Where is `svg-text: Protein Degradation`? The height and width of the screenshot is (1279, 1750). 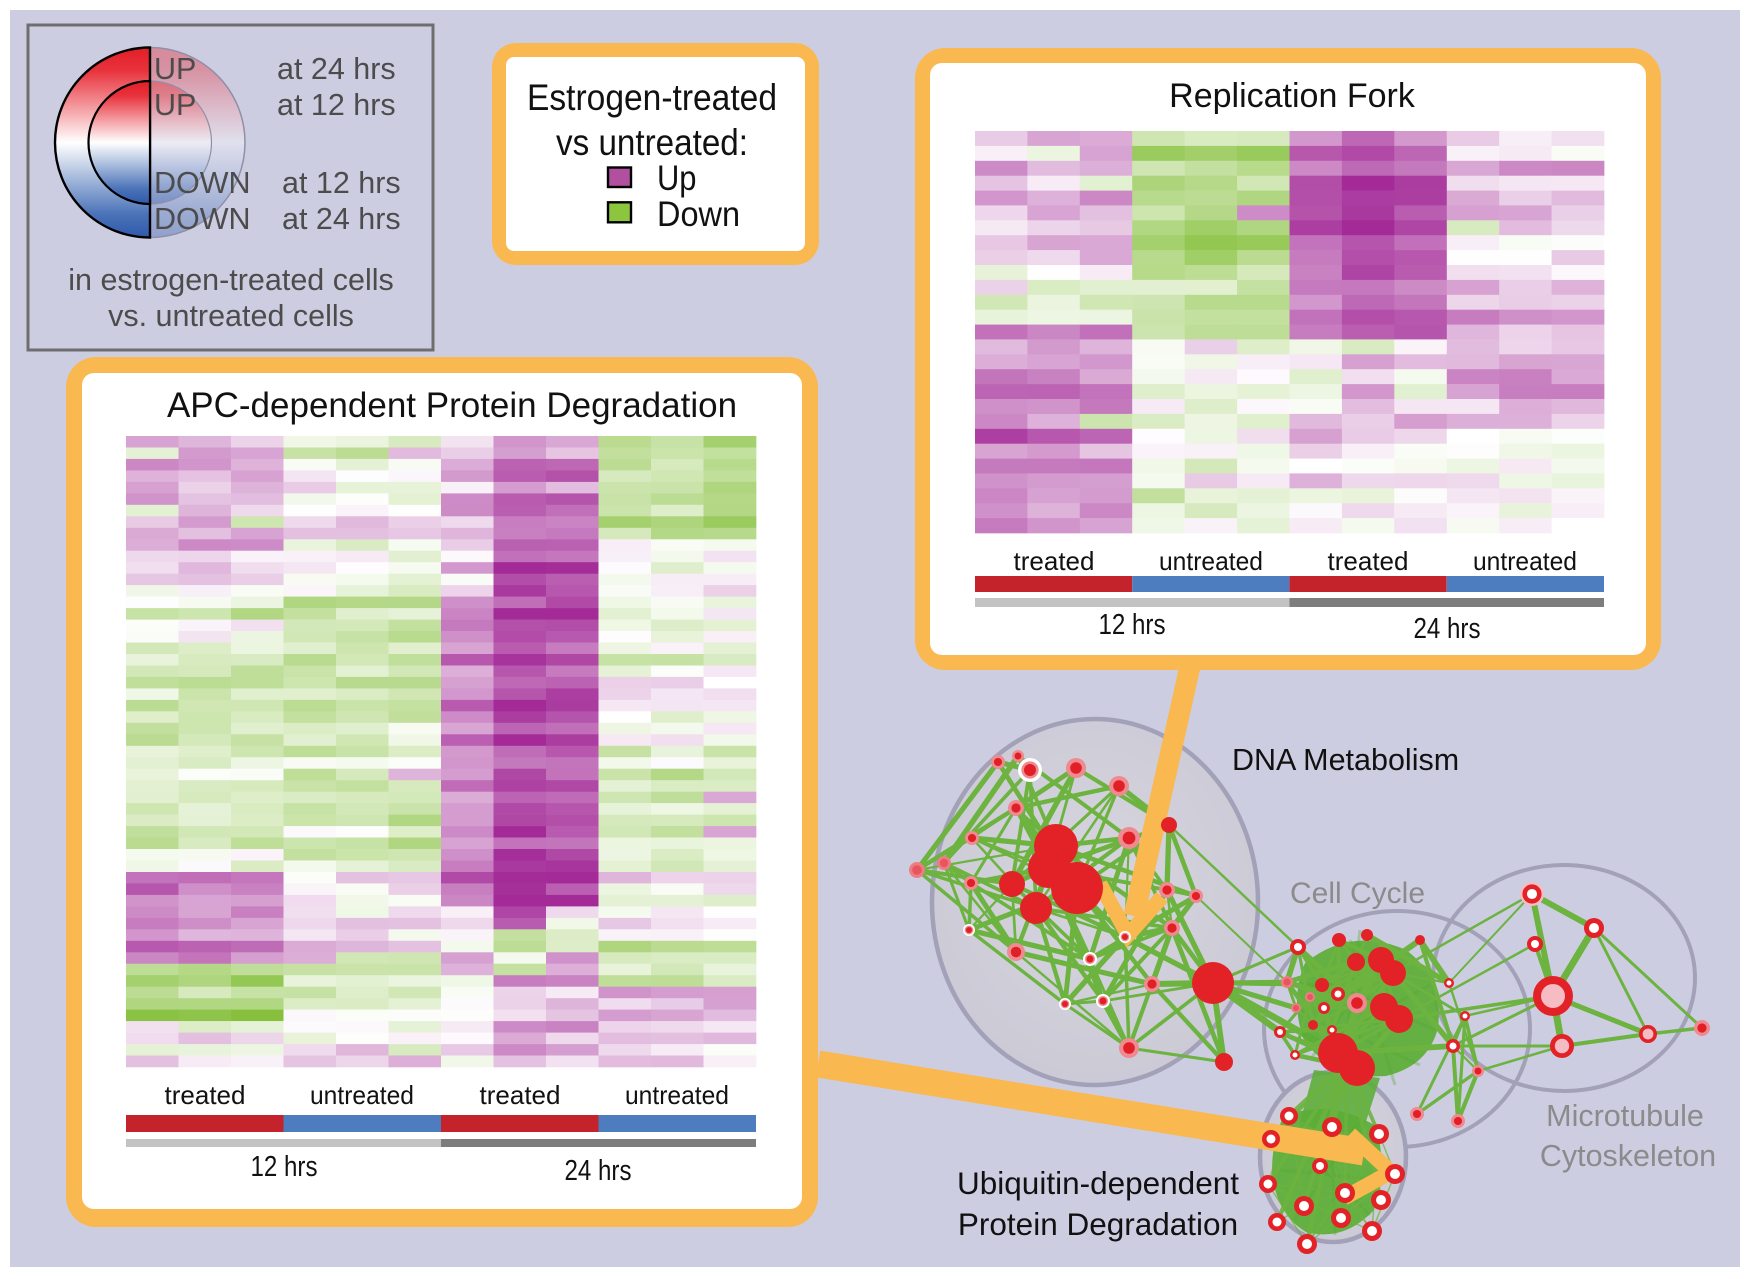
svg-text: Protein Degradation is located at coordinates (1098, 1224).